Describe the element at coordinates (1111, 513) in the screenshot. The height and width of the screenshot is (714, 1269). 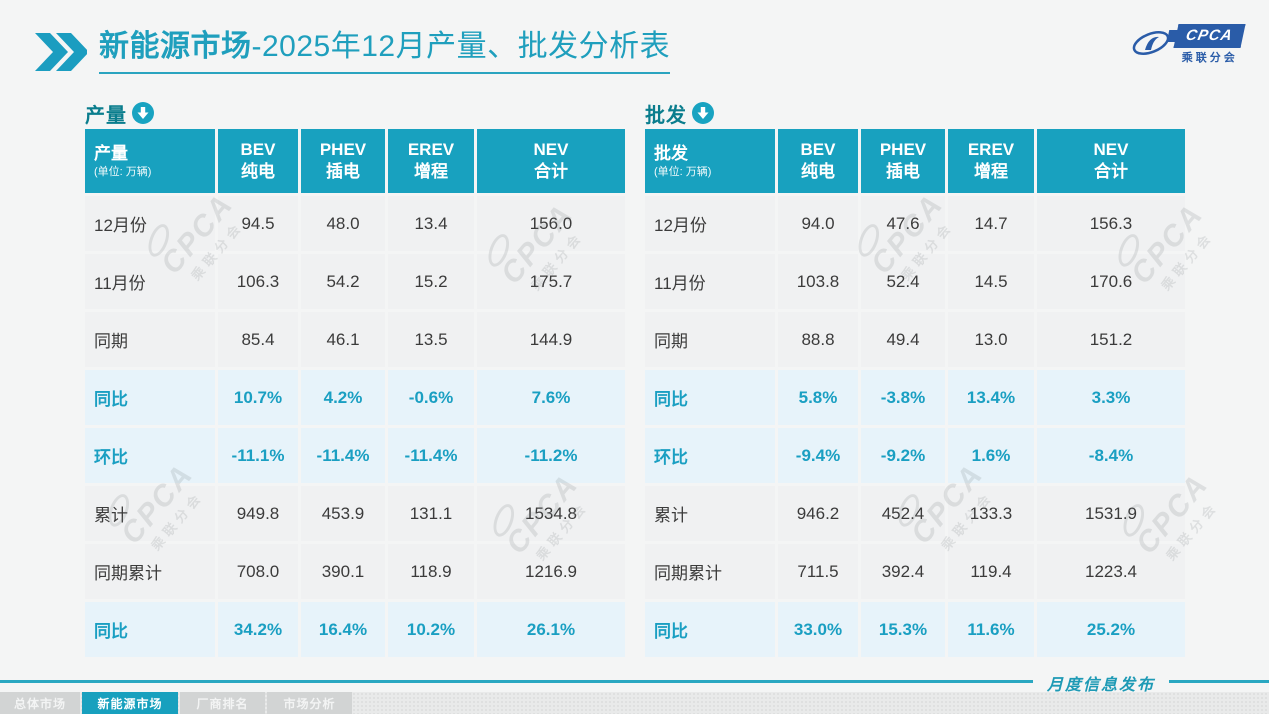
I see `cell-value: 1531.9` at that location.